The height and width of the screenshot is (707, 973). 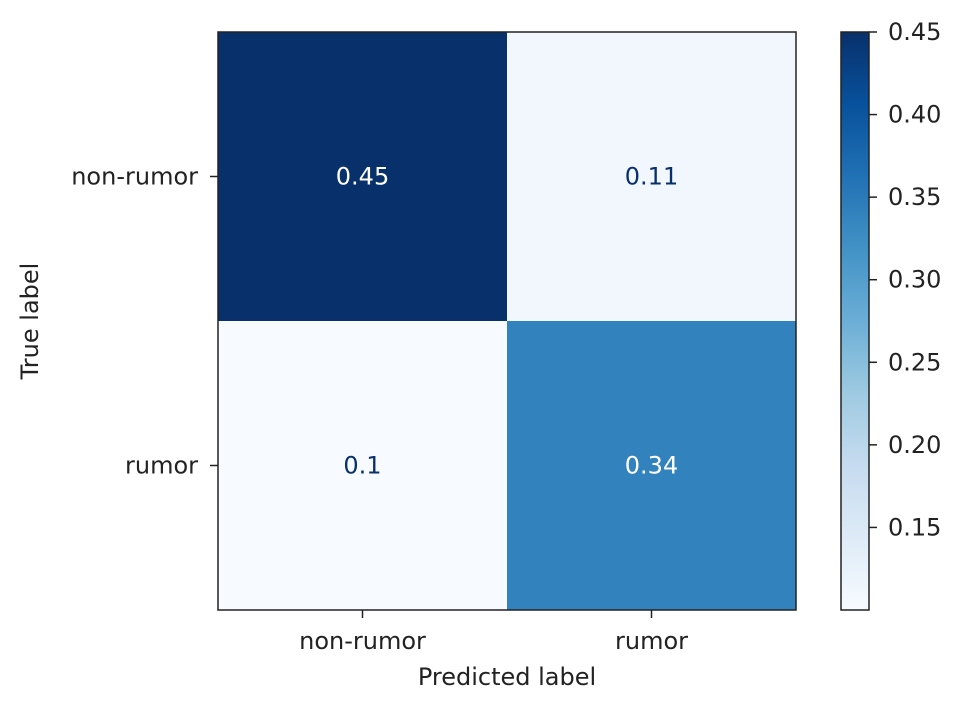 I want to click on y-tick-label-1: rumor, so click(x=161, y=466).